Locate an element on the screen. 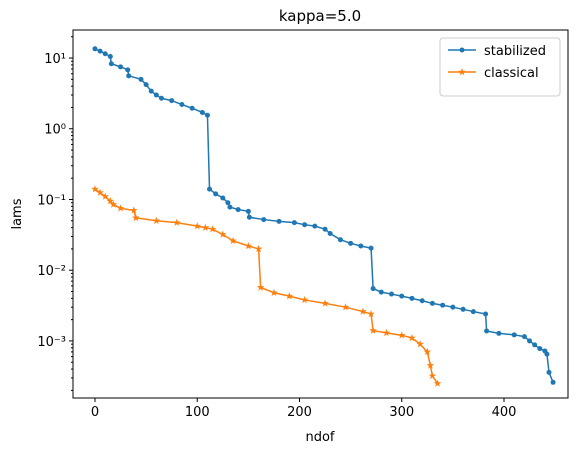  legend-label: stabilized is located at coordinates (515, 51).